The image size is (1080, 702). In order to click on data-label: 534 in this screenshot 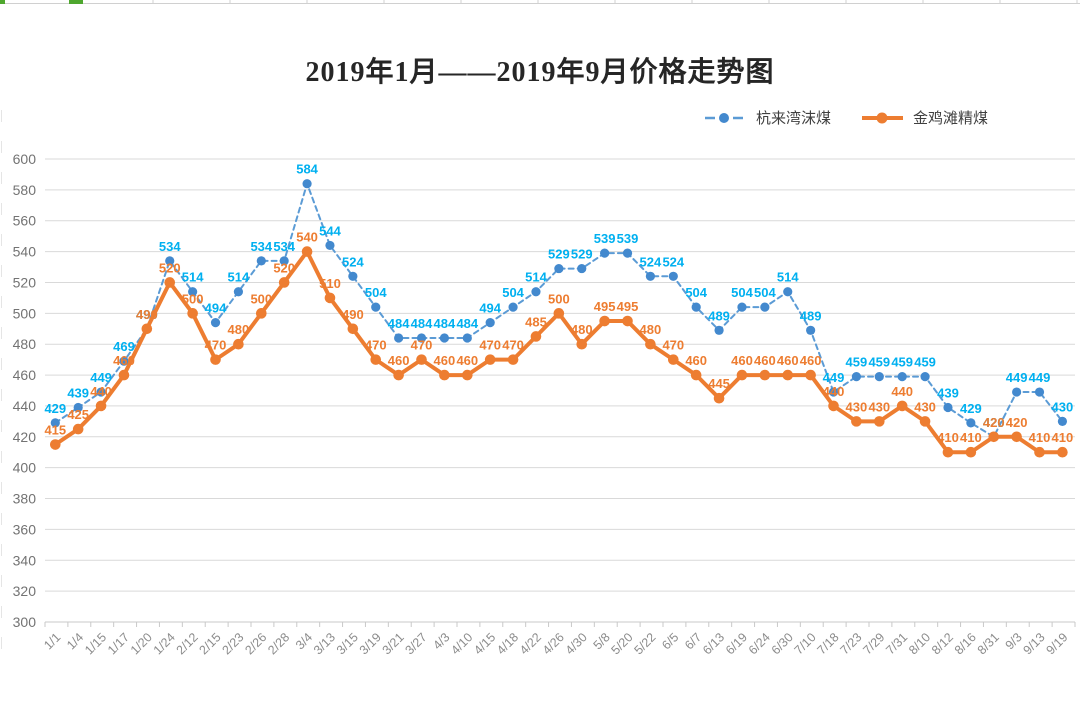, I will do `click(170, 246)`.